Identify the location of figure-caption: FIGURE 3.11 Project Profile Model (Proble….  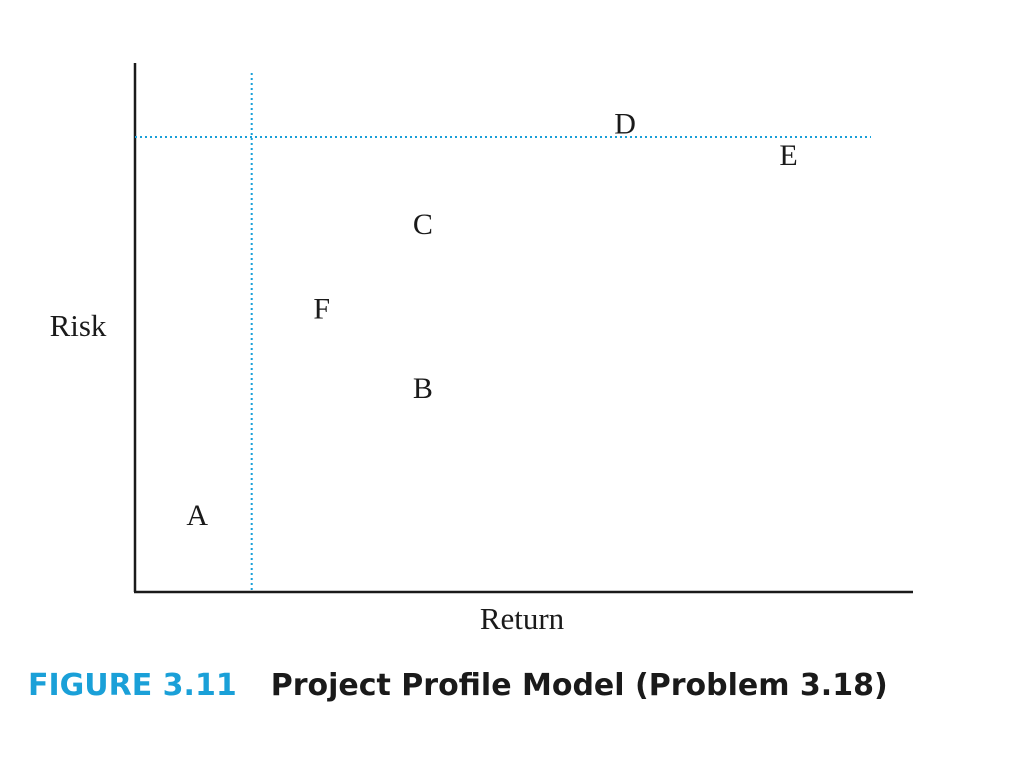
(458, 685).